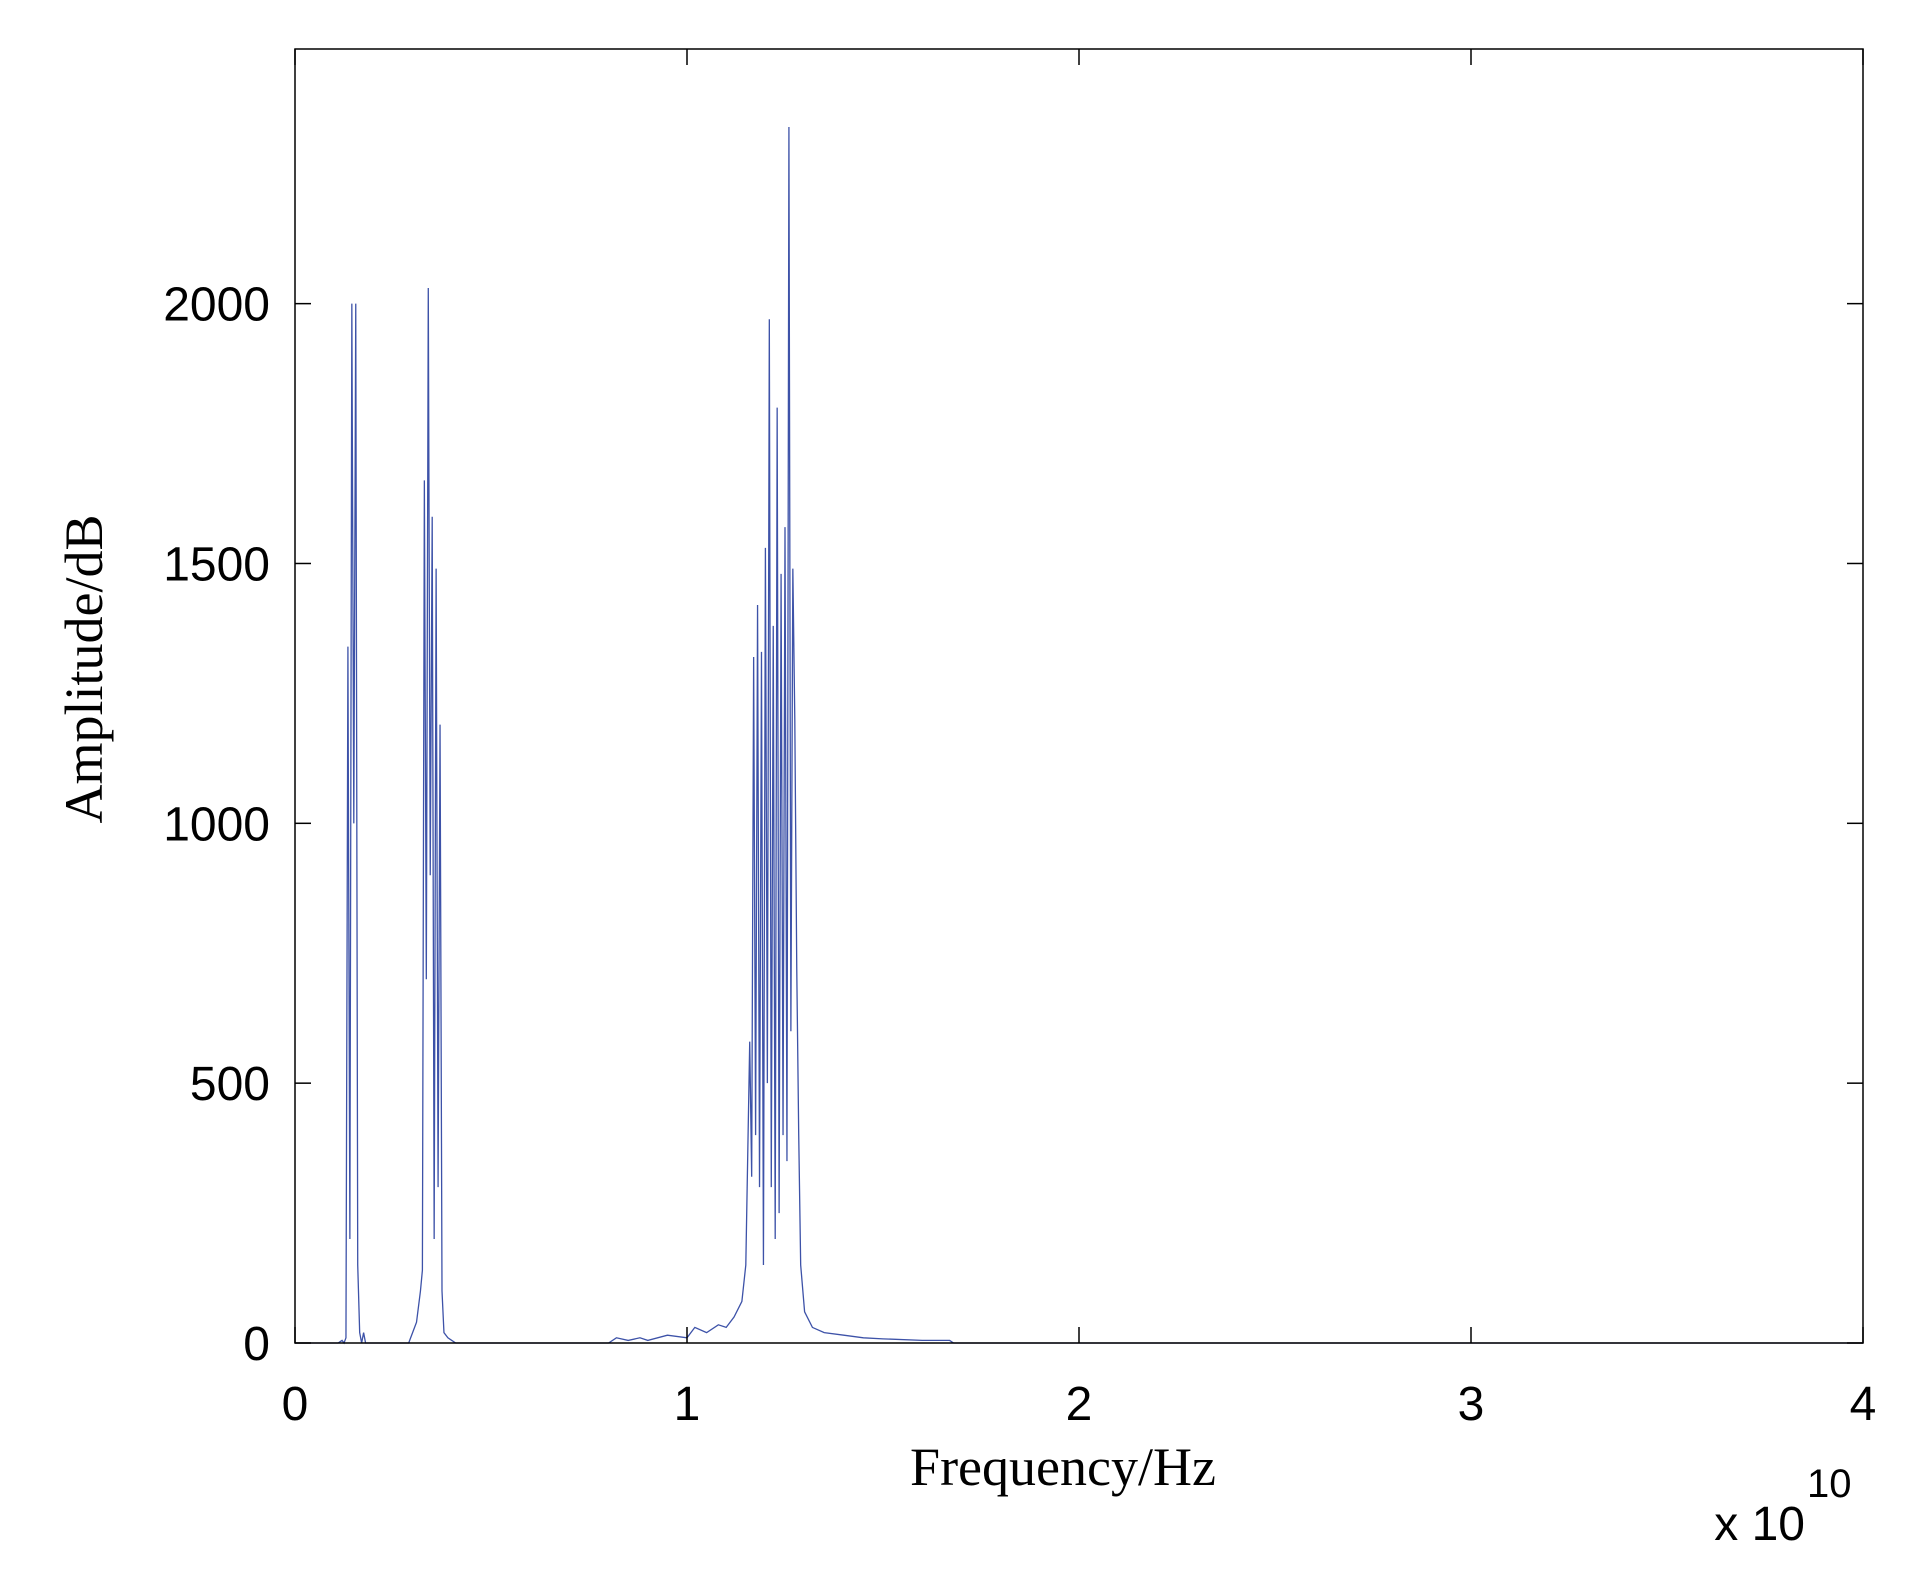  I want to click on x-multiplier: x 10, so click(1759, 1524).